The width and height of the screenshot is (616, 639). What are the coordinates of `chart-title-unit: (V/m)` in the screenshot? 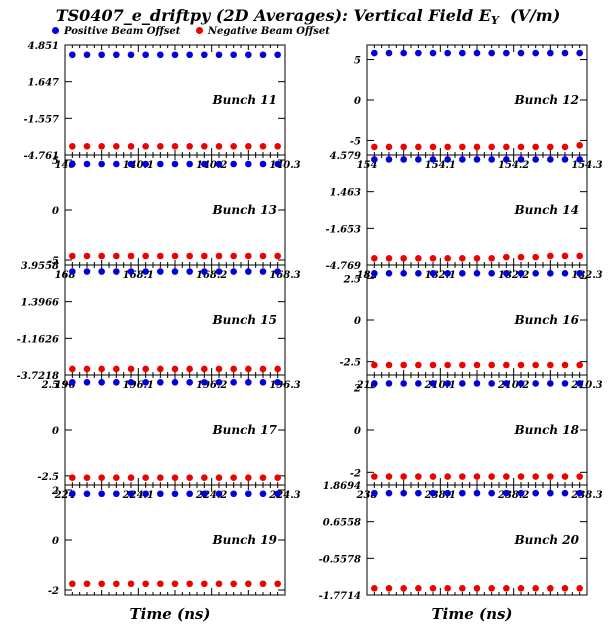 It's located at (535, 15).